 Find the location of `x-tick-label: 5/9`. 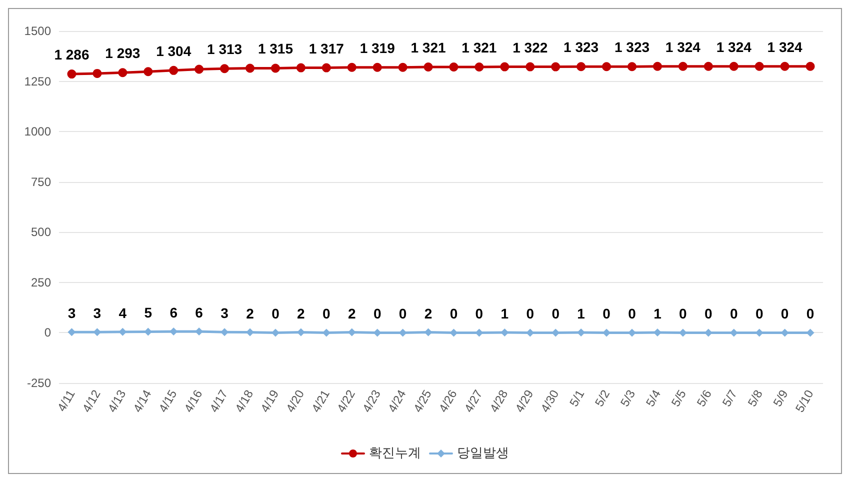

x-tick-label: 5/9 is located at coordinates (781, 398).